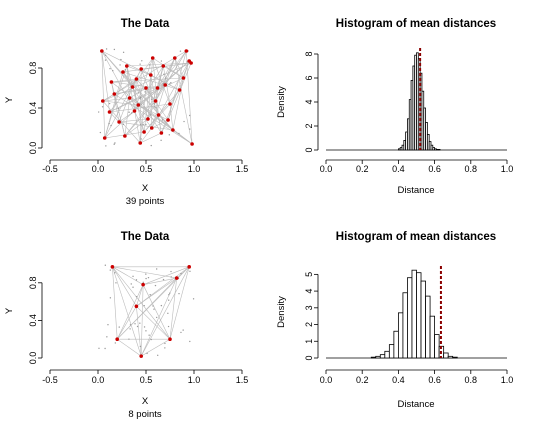 This screenshot has height=422, width=540. Describe the element at coordinates (416, 404) in the screenshot. I see `hist-8-xlabel: Distance` at that location.